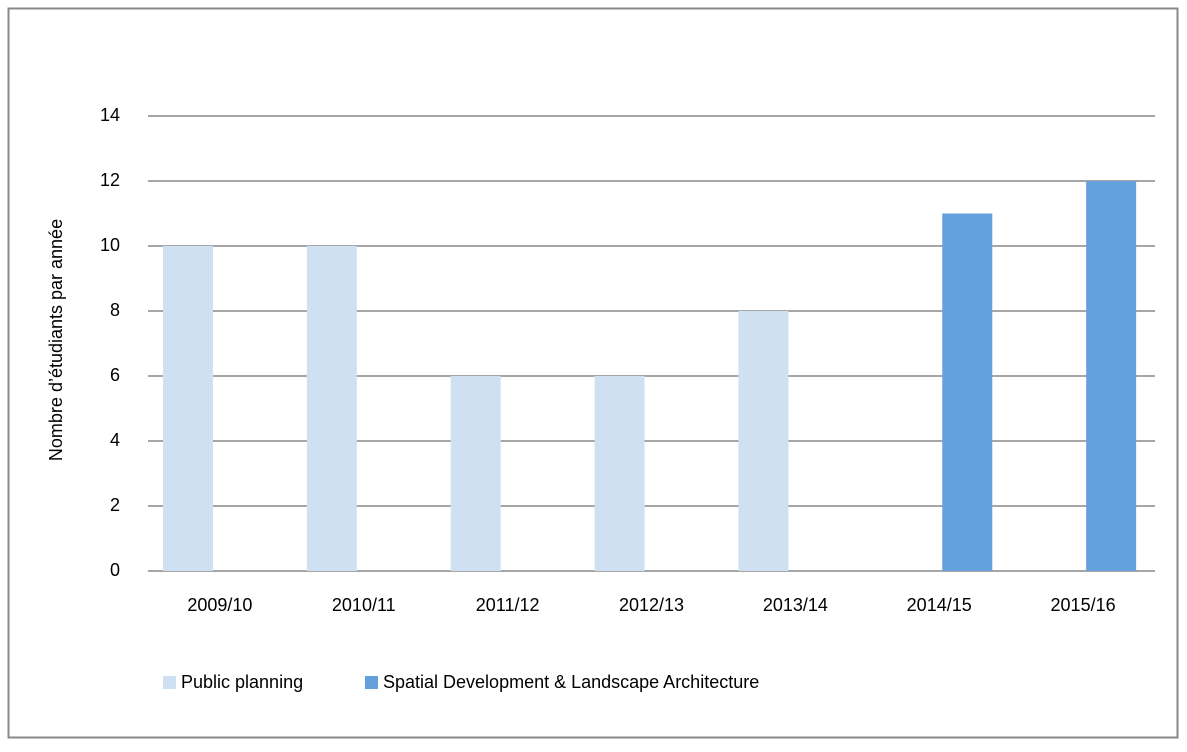 This screenshot has height=752, width=1187. I want to click on x-tick-label: 2009/10, so click(219, 605).